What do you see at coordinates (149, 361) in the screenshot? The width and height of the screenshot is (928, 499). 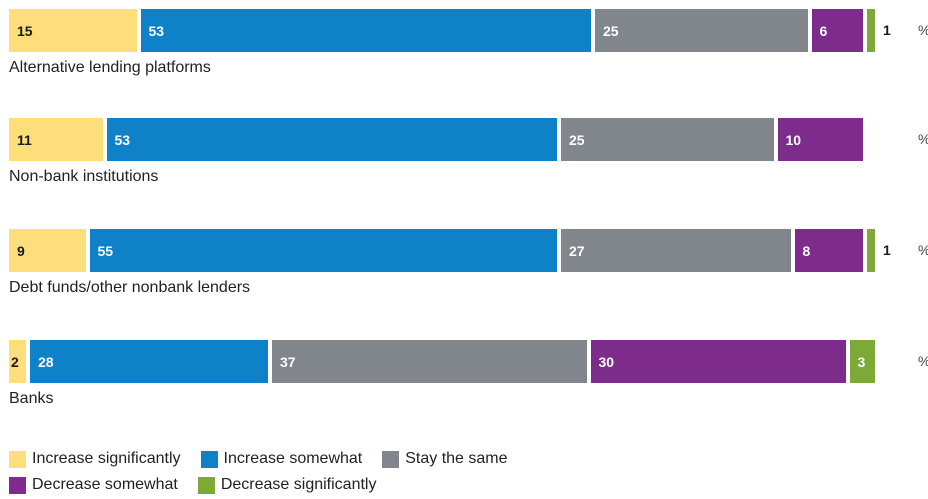 I see `bar-segment: 28` at bounding box center [149, 361].